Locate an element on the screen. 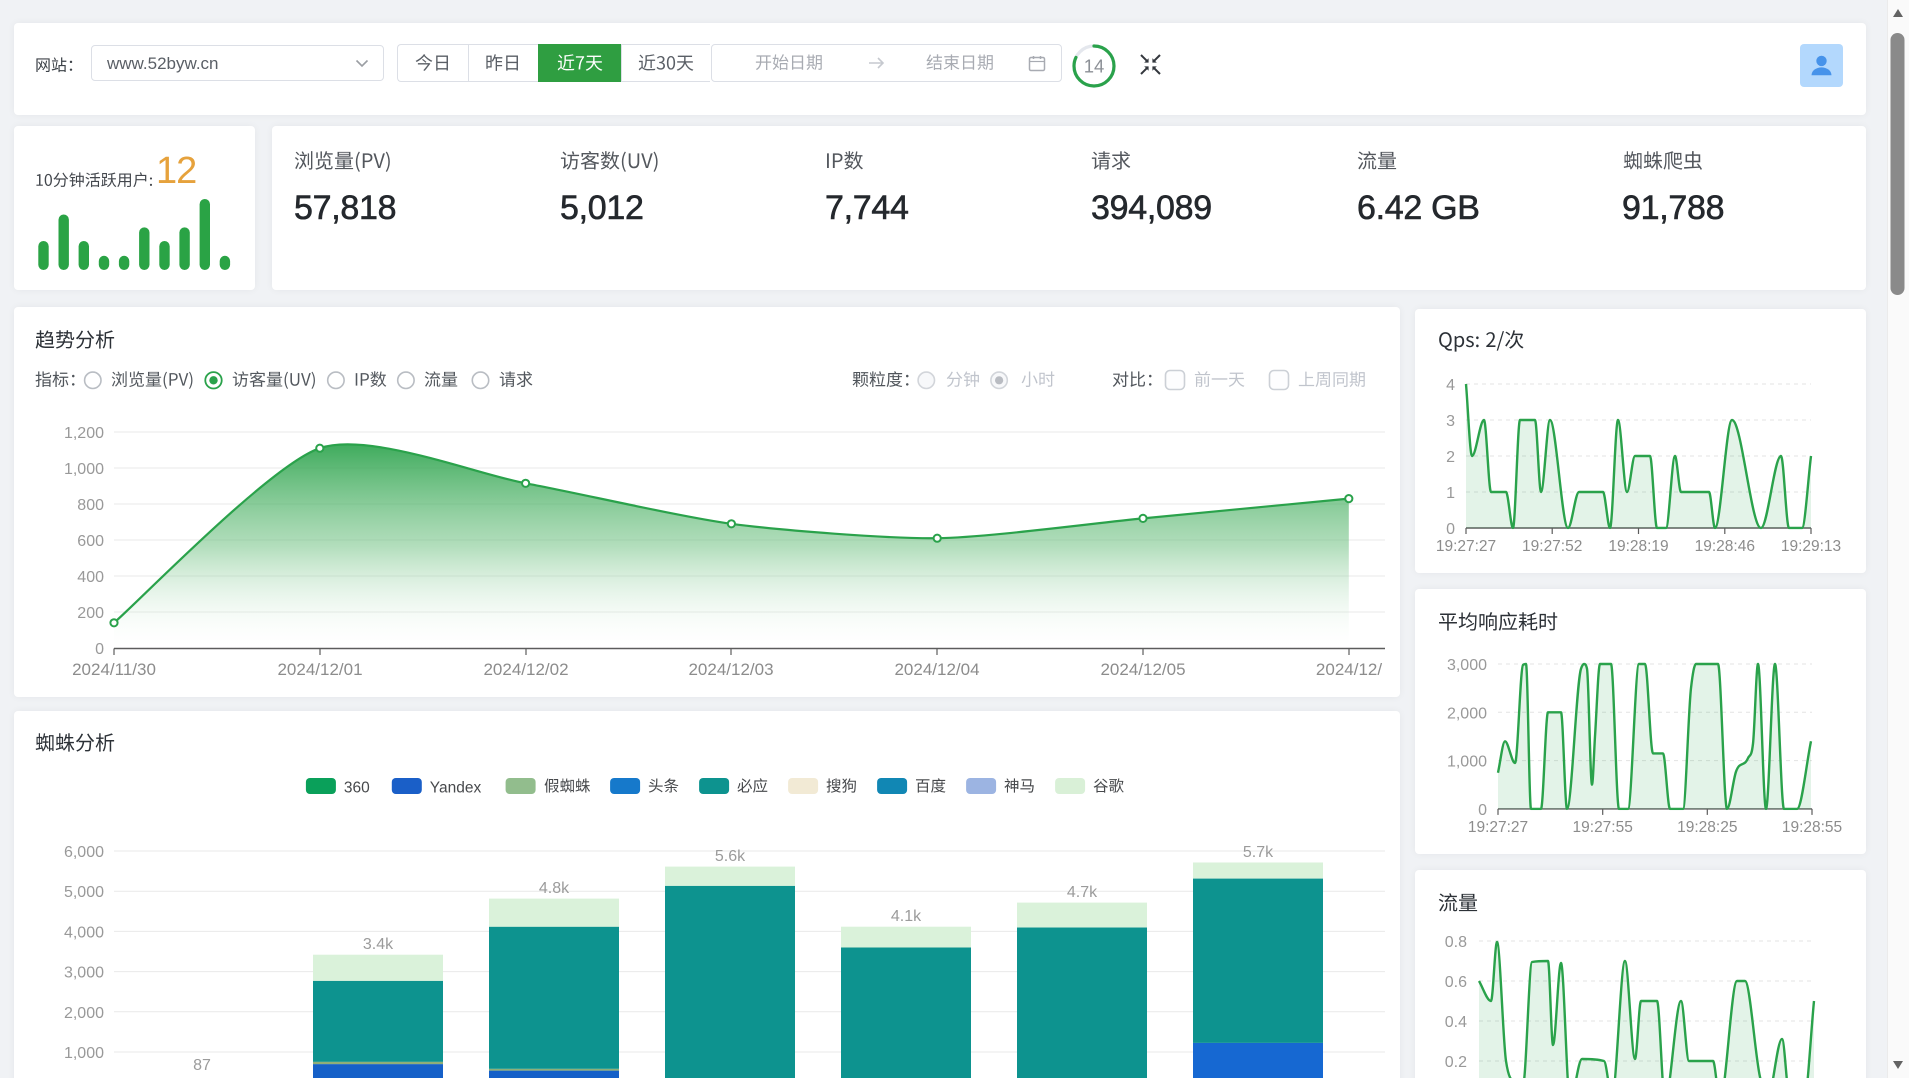 The image size is (1909, 1078). svg-text: 3 is located at coordinates (1450, 421).